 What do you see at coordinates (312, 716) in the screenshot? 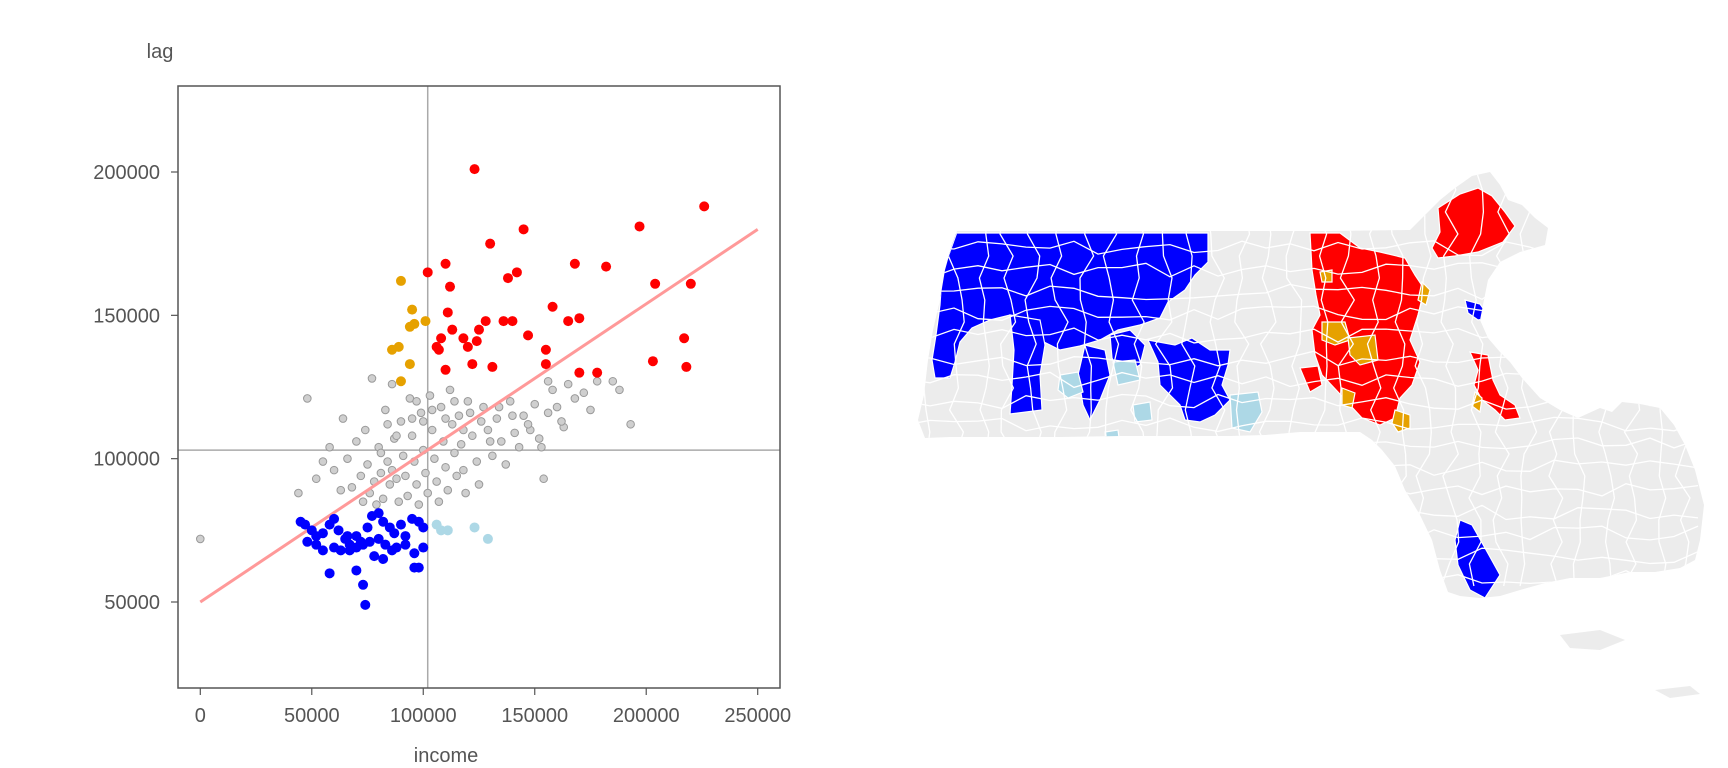
I see `x-tick-label: 50000` at bounding box center [312, 716].